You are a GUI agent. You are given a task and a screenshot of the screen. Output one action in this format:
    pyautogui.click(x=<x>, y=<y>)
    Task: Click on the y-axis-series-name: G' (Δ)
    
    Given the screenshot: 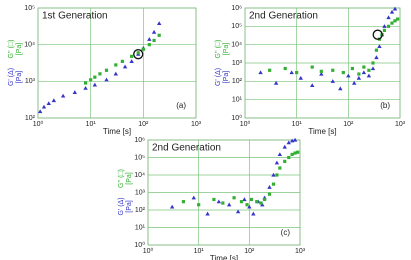 What is the action you would take?
    pyautogui.click(x=11, y=77)
    